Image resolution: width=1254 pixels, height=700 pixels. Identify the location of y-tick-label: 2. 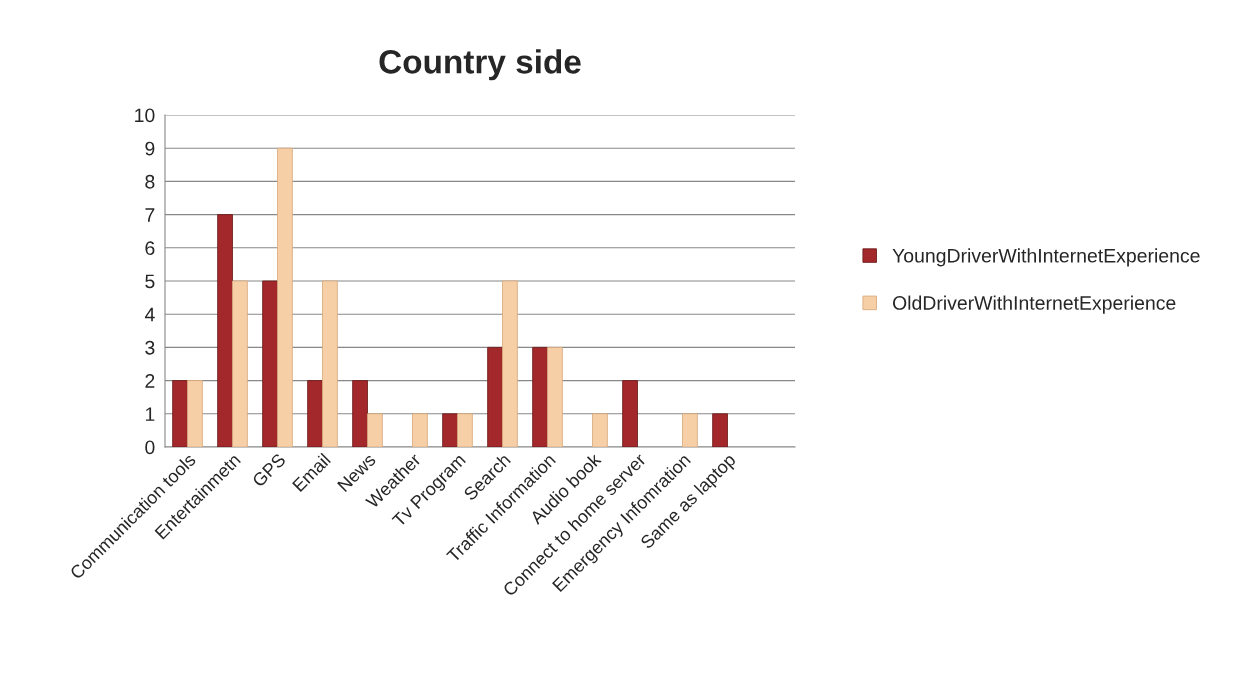
(150, 381).